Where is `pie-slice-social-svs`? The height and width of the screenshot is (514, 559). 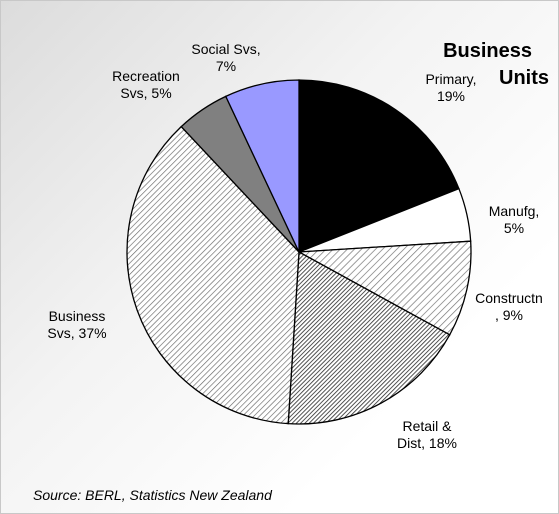
pie-slice-social-svs is located at coordinates (262, 166).